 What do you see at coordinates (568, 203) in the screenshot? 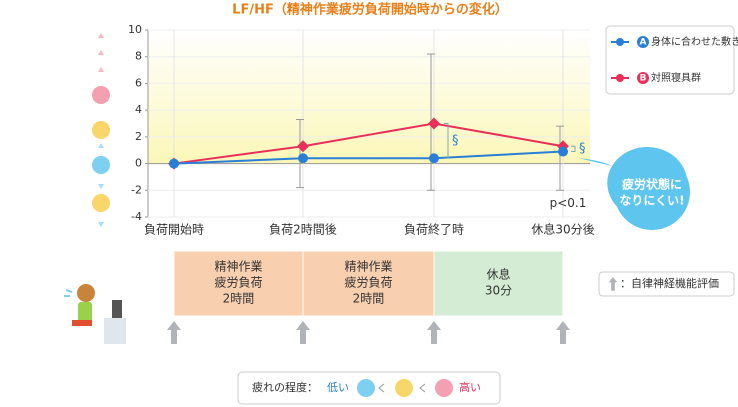
I see `annotation: p<0.1` at bounding box center [568, 203].